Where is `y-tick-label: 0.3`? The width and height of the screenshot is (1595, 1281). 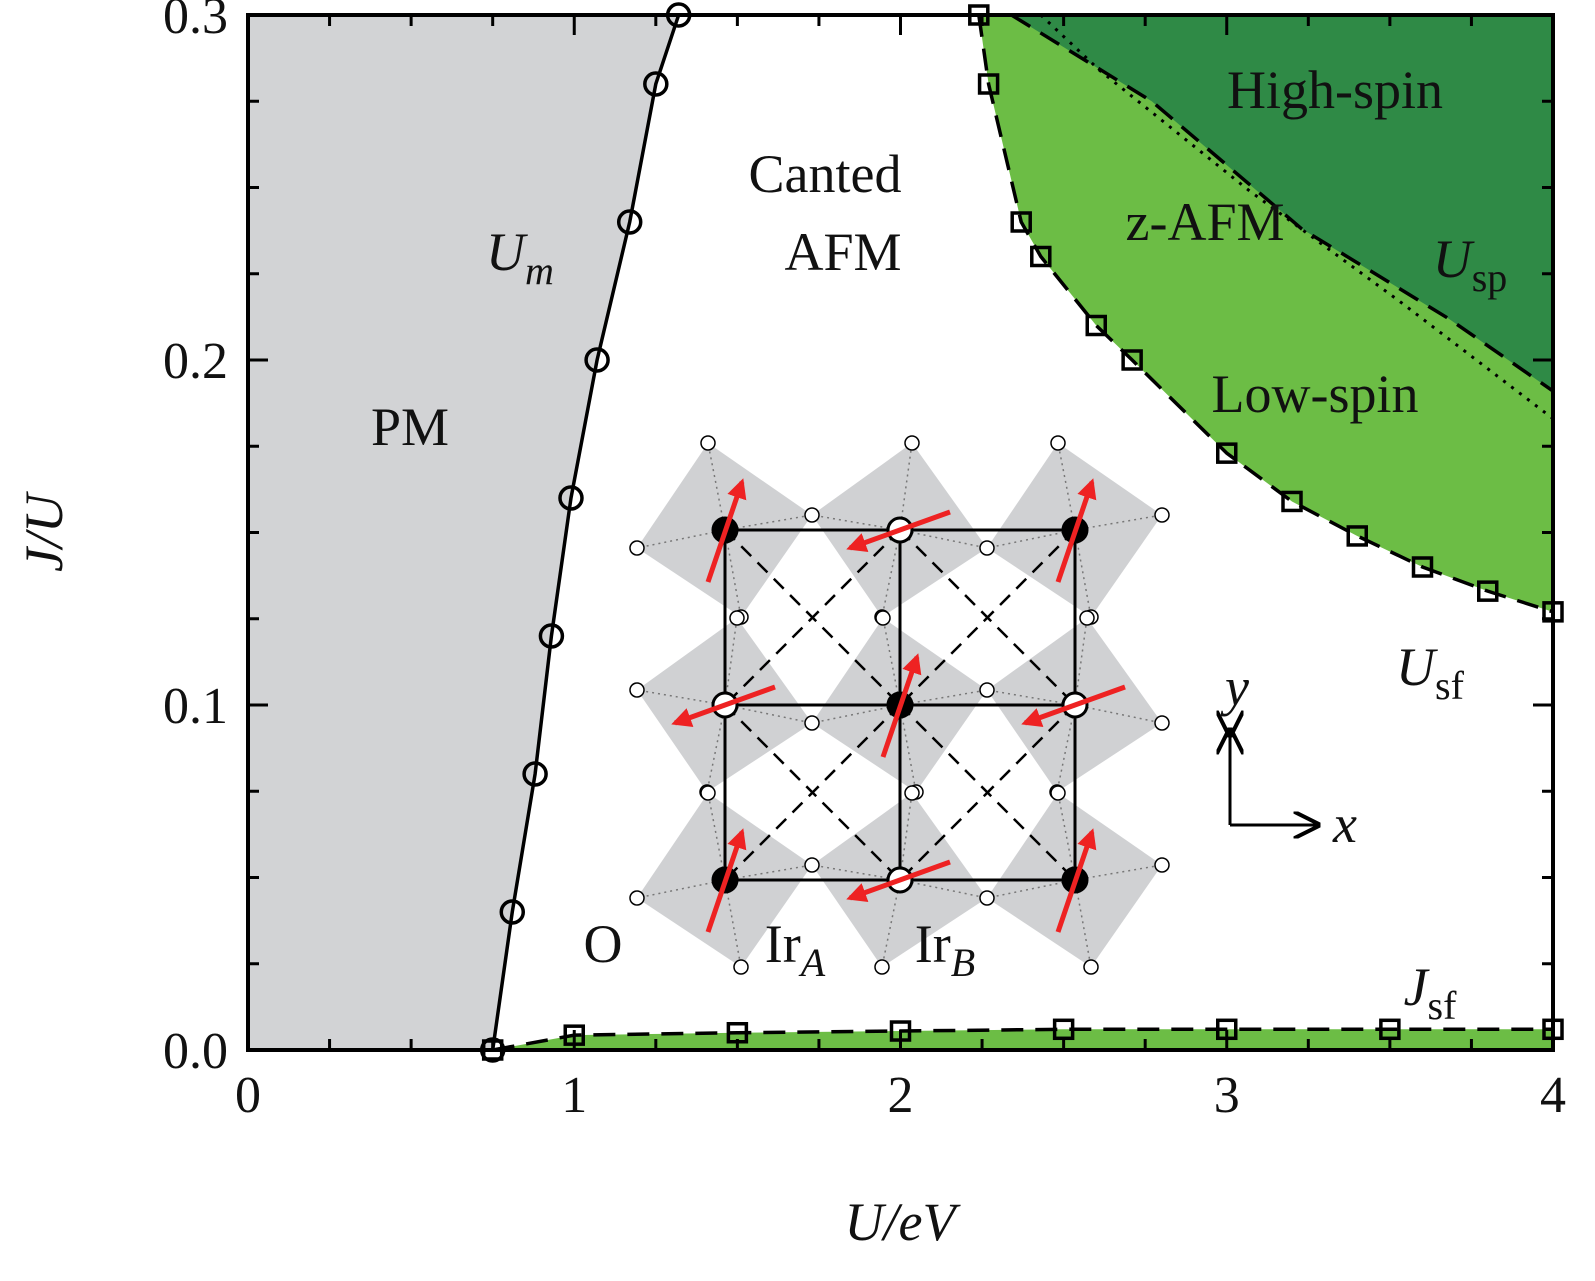 y-tick-label: 0.3 is located at coordinates (195, 22).